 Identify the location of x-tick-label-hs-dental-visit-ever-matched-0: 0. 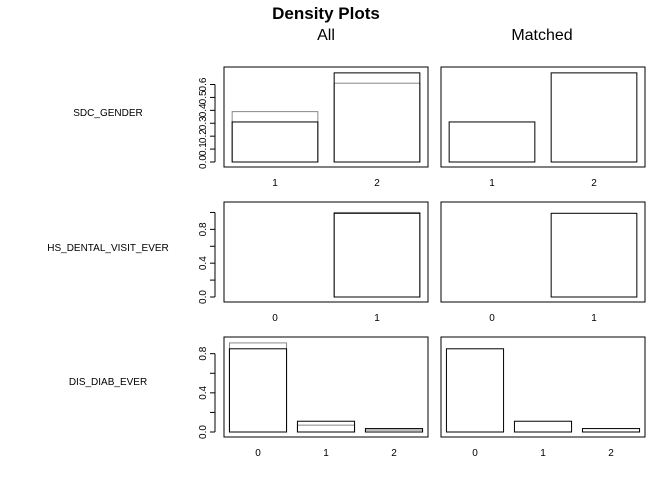
(492, 318).